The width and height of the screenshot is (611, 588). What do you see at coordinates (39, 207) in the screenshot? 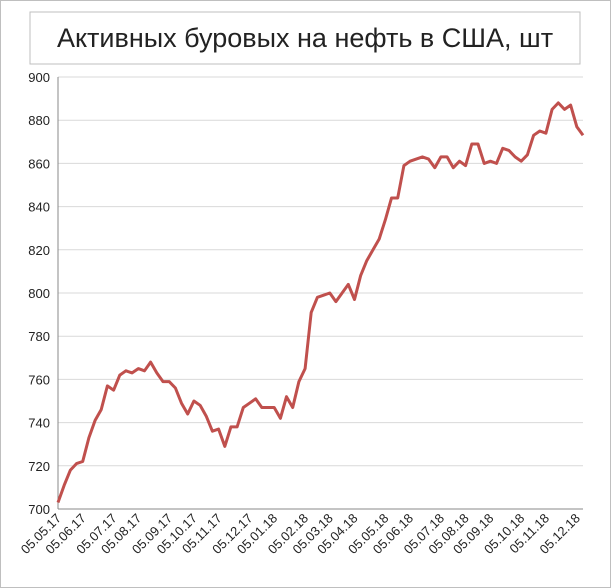
I see `y-tick-label: 840` at bounding box center [39, 207].